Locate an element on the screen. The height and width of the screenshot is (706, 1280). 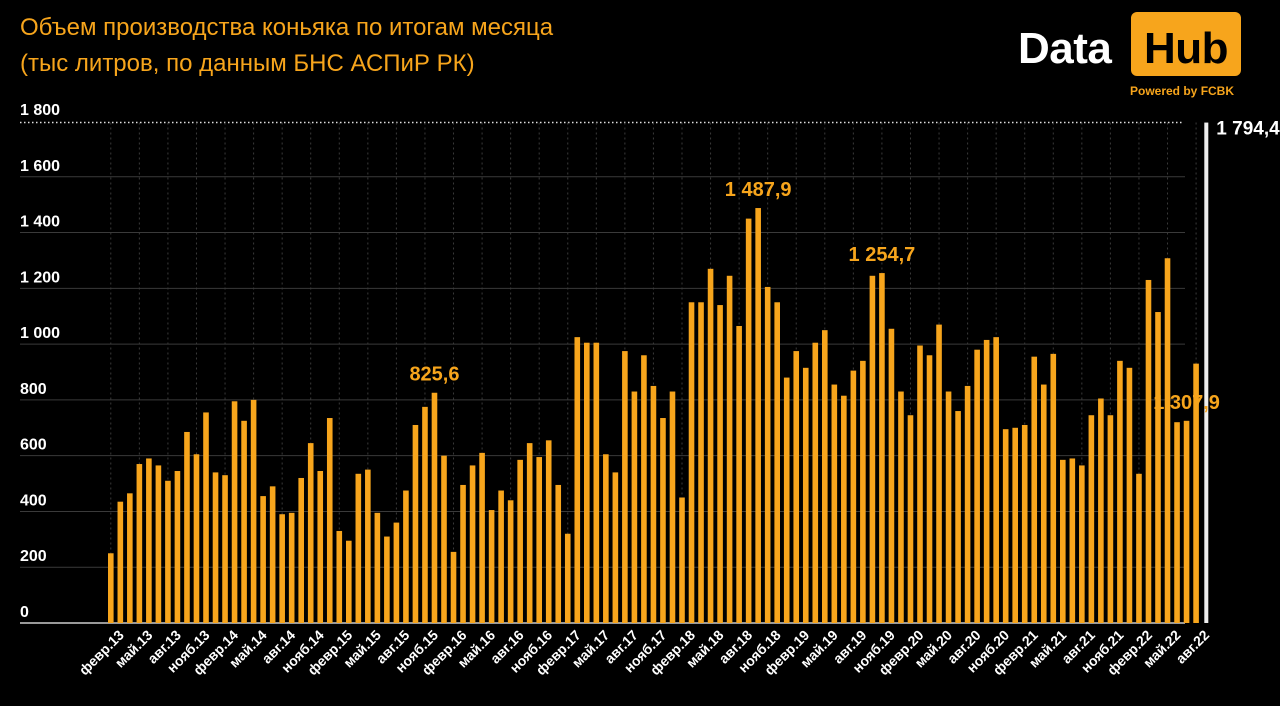
reference-bar is located at coordinates (1206, 373).